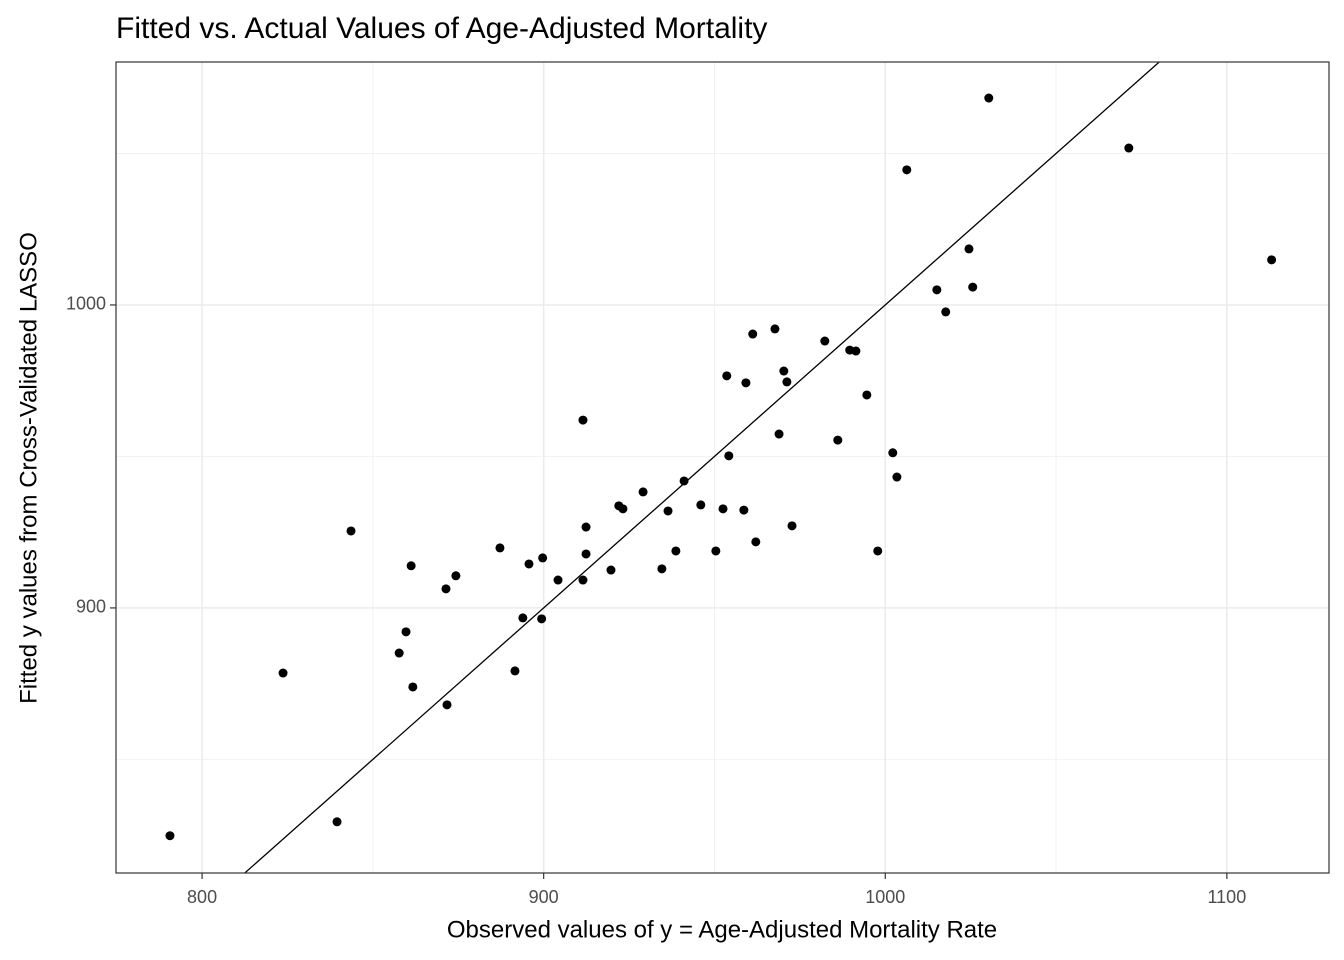  Describe the element at coordinates (1227, 897) in the screenshot. I see `x-tick-label: 1100` at that location.